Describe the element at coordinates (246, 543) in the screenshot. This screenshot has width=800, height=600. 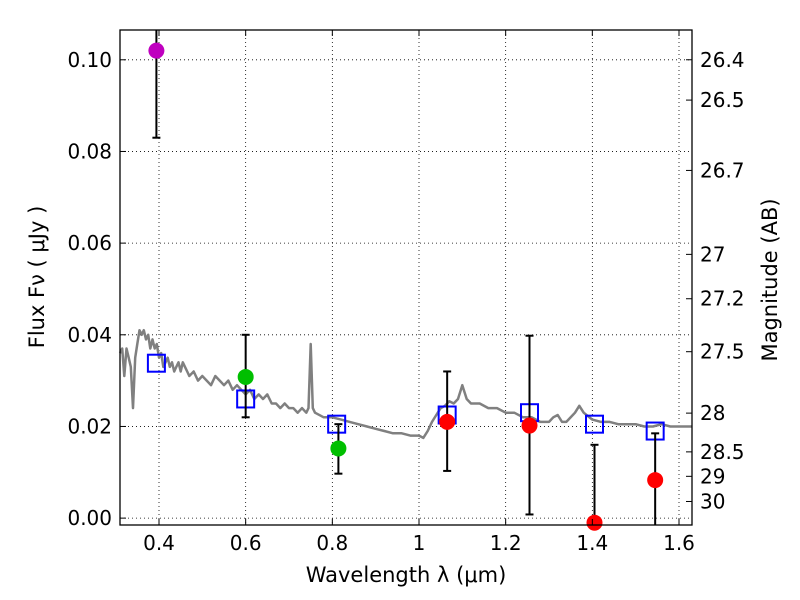
I see `x-tick-label: 0.6` at that location.